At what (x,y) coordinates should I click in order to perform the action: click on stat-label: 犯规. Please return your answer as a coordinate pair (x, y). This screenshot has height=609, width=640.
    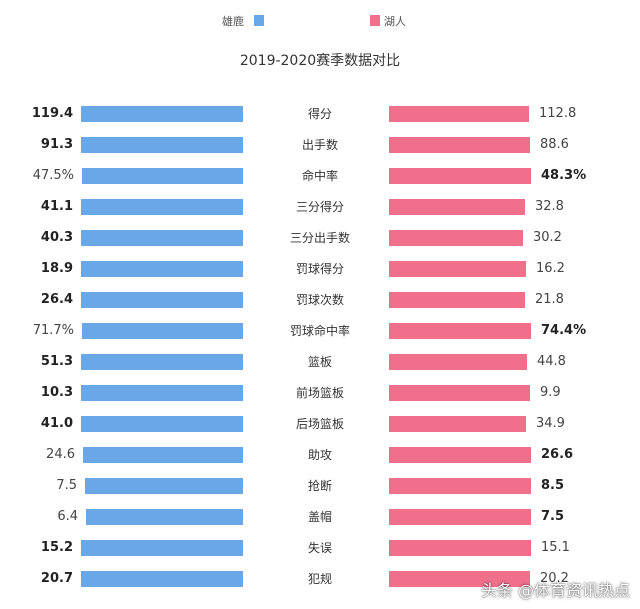
    Looking at the image, I should click on (319, 579).